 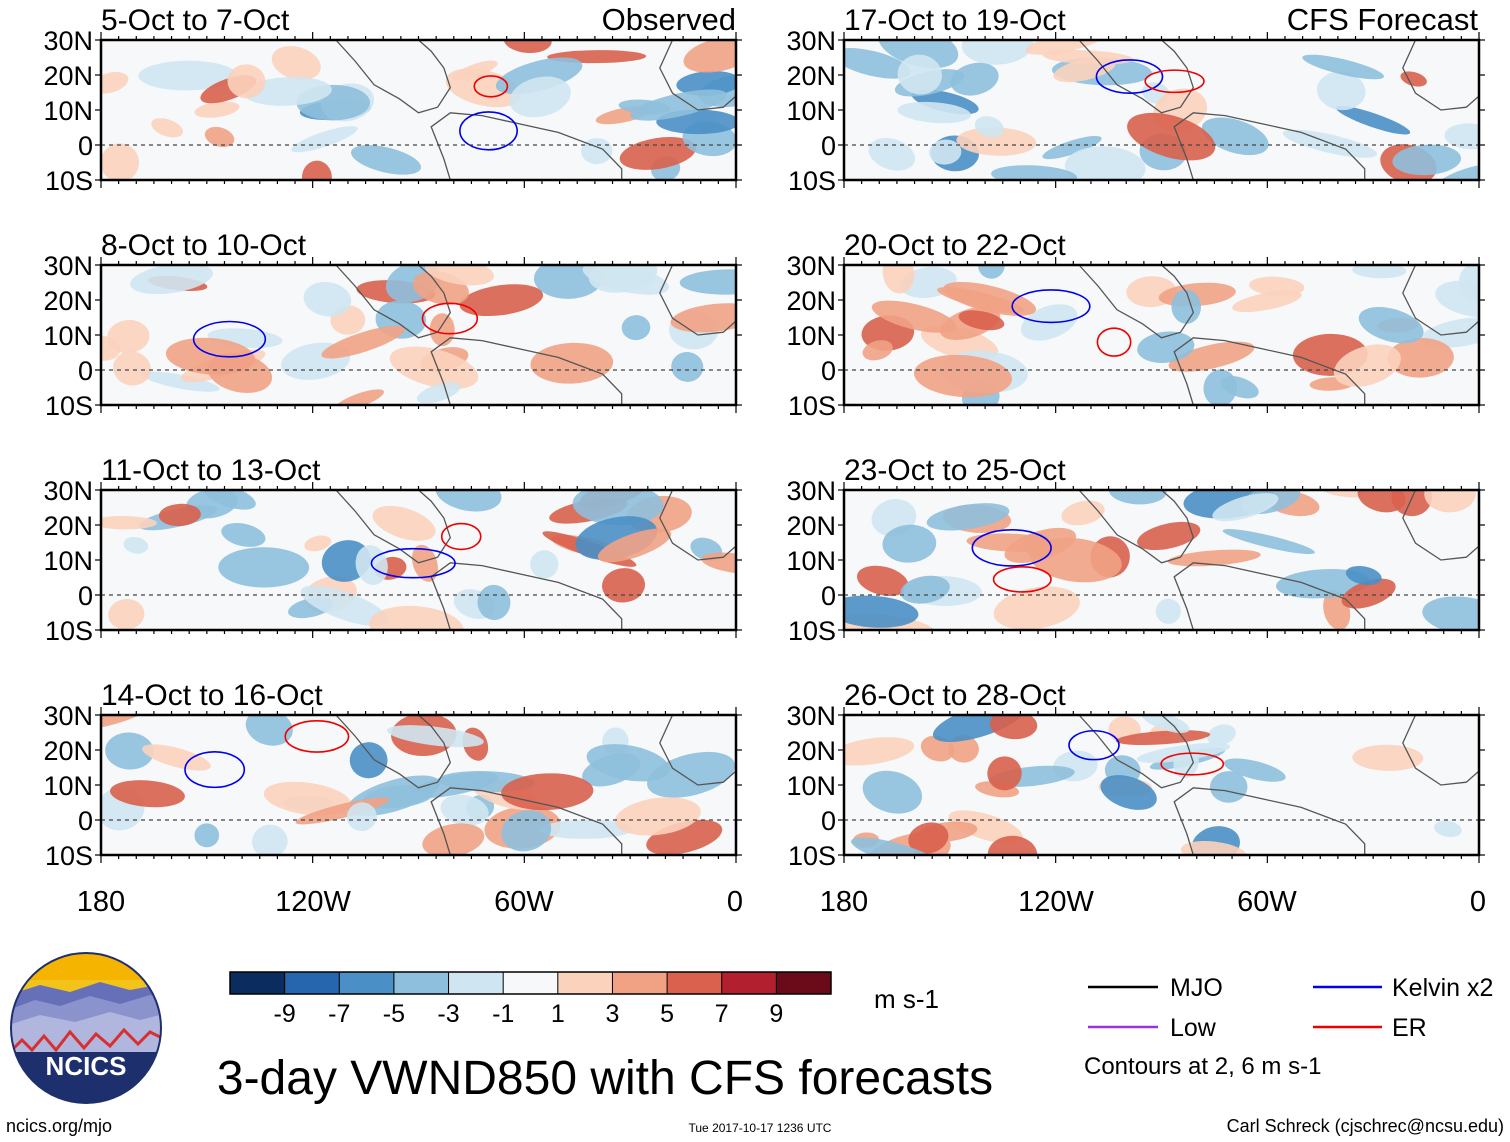 I want to click on panel-period-label: 20-Oct to 22-Oct, so click(x=955, y=245).